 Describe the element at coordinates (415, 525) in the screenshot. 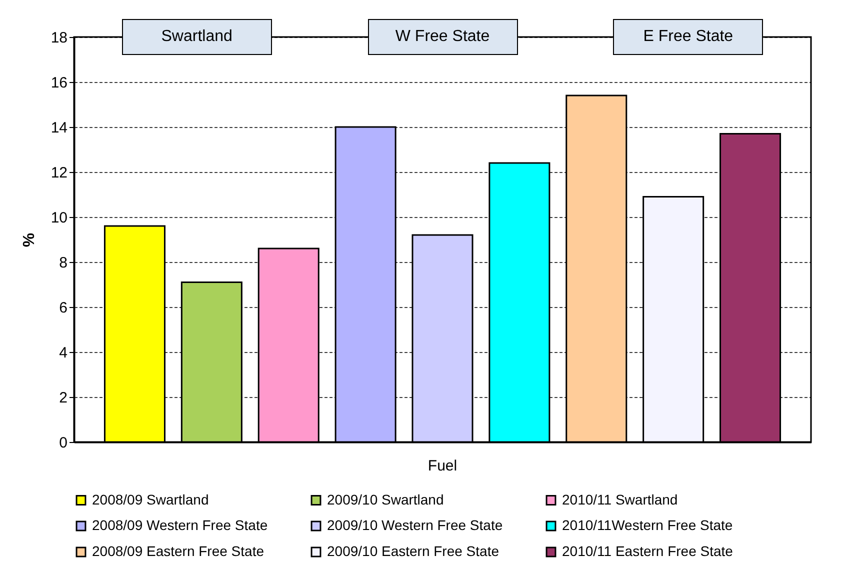

I see `legend-label: 2009/10 Western Free State` at that location.